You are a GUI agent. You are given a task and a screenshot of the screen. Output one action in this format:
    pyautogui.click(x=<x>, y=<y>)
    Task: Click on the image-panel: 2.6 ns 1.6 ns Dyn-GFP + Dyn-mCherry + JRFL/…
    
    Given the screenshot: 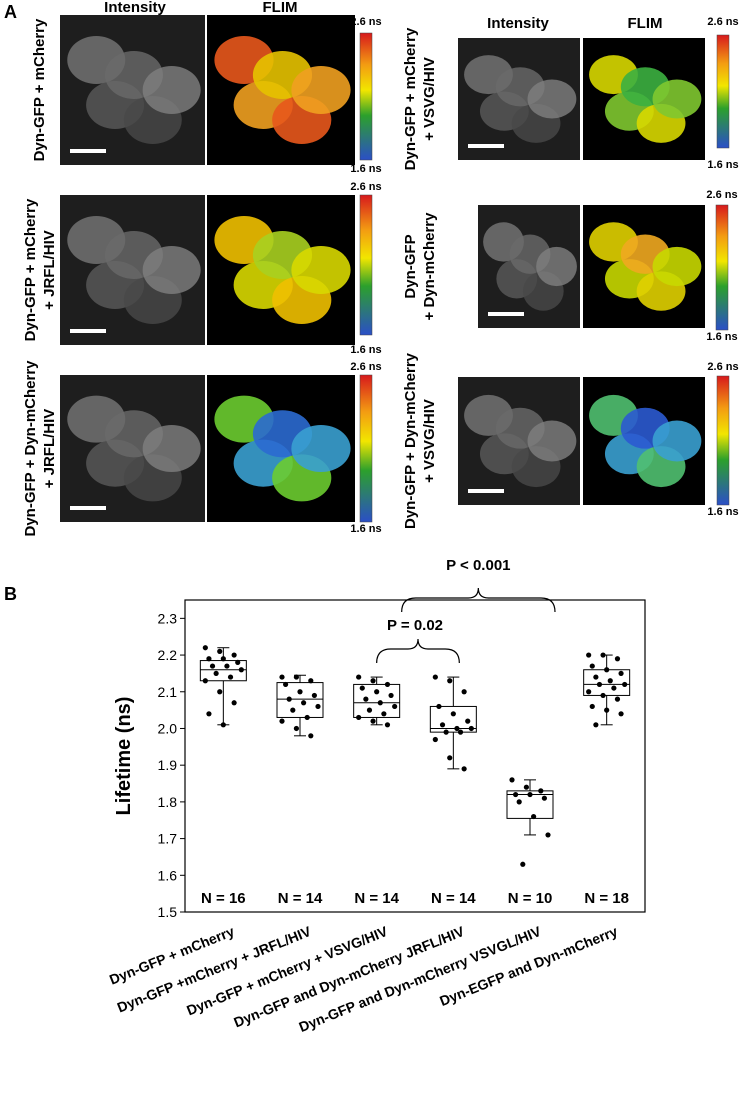 What is the action you would take?
    pyautogui.click(x=202, y=448)
    